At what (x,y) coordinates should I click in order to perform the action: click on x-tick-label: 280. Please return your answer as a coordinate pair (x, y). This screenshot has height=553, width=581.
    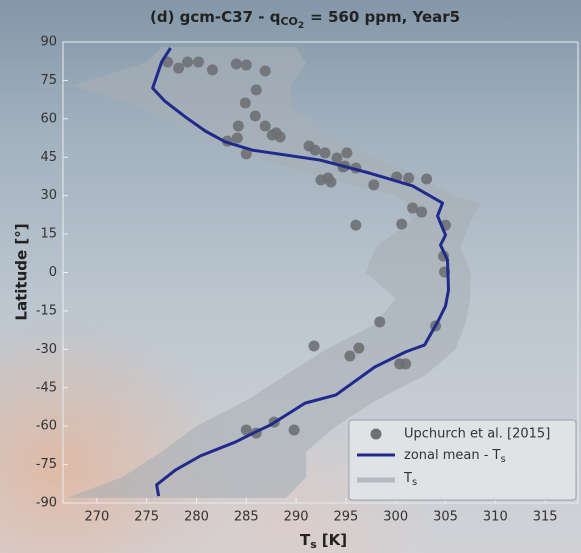
    Looking at the image, I should click on (196, 517).